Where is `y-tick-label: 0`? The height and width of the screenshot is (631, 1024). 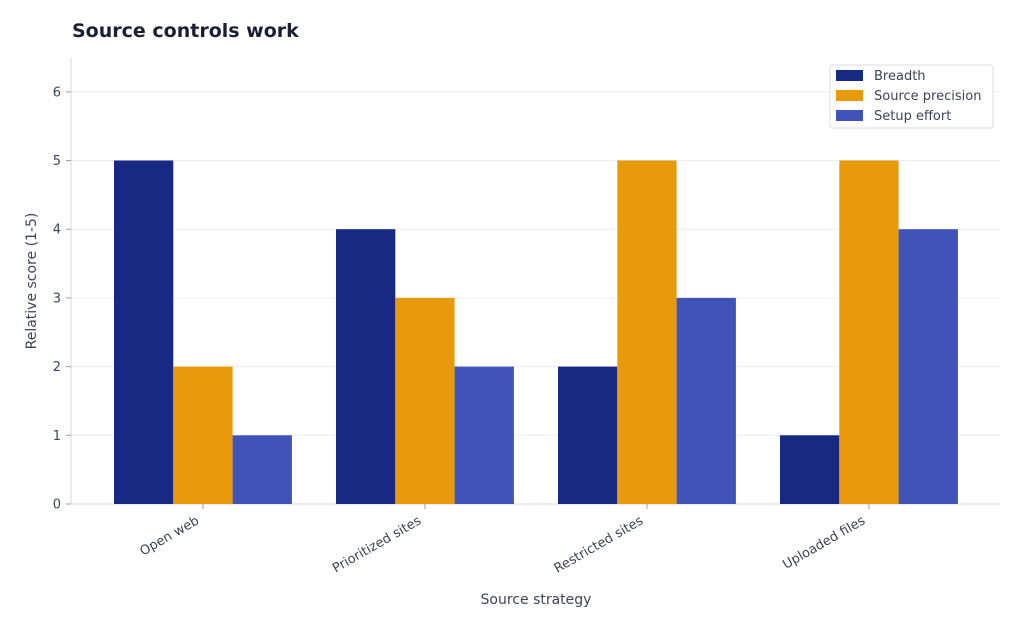 y-tick-label: 0 is located at coordinates (57, 505).